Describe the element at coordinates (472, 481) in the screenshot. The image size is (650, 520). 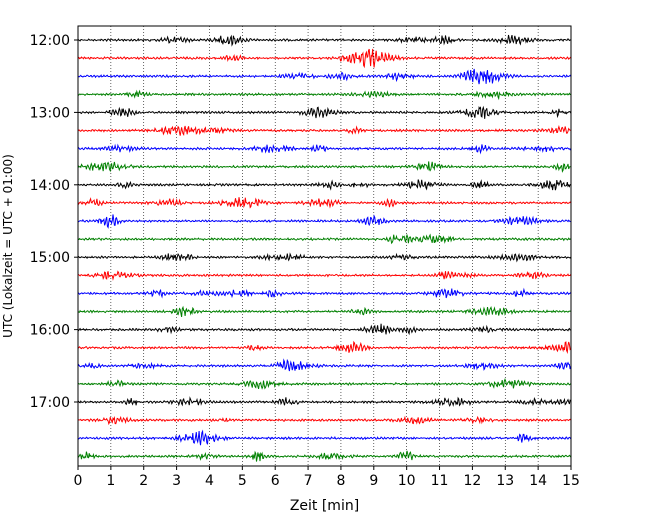
I see `x-tick-label: 12` at that location.